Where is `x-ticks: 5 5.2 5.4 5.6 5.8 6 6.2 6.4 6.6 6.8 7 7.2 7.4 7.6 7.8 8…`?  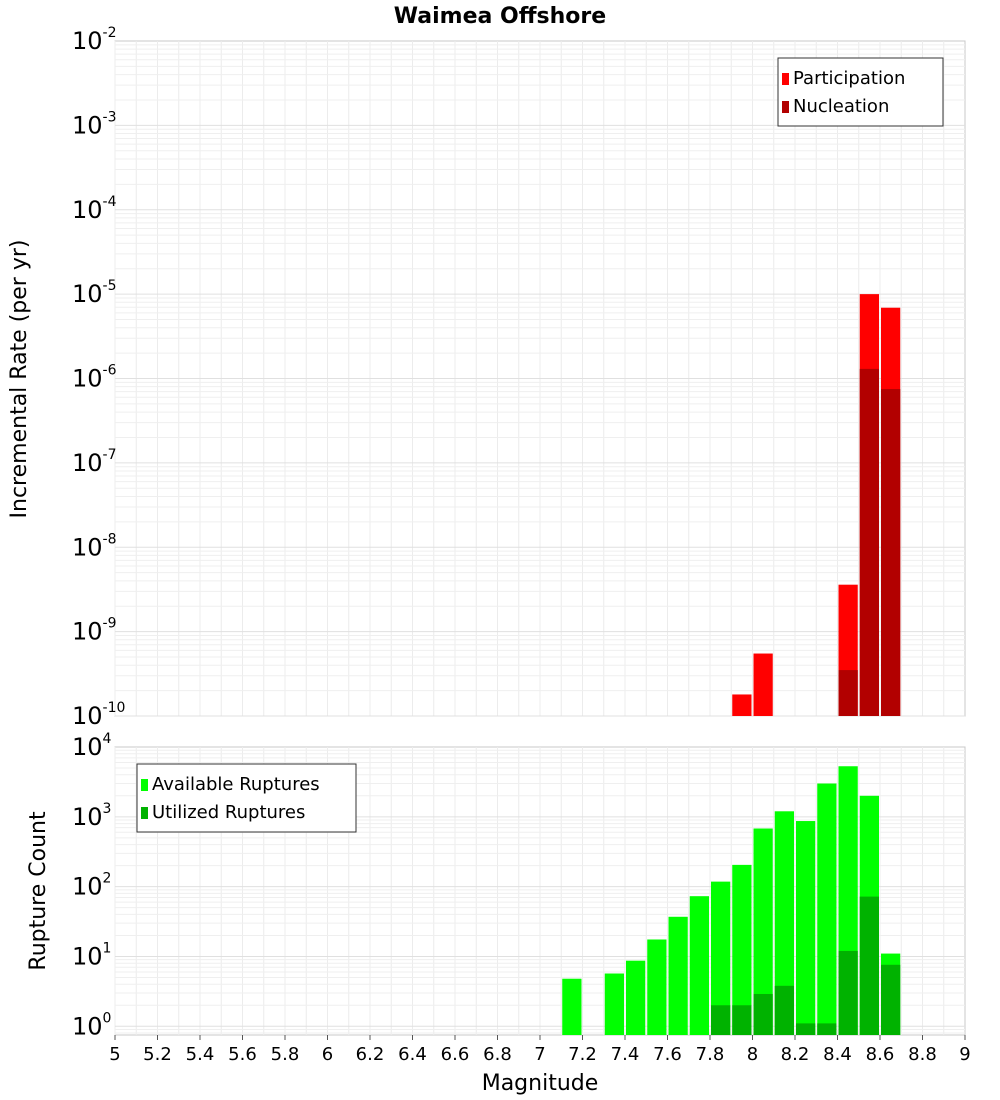
x-ticks: 5 5.2 5.4 5.6 5.8 6 6.2 6.4 6.6 6.8 7 7.2 7.4 7.6 7.8 8… is located at coordinates (540, 1050).